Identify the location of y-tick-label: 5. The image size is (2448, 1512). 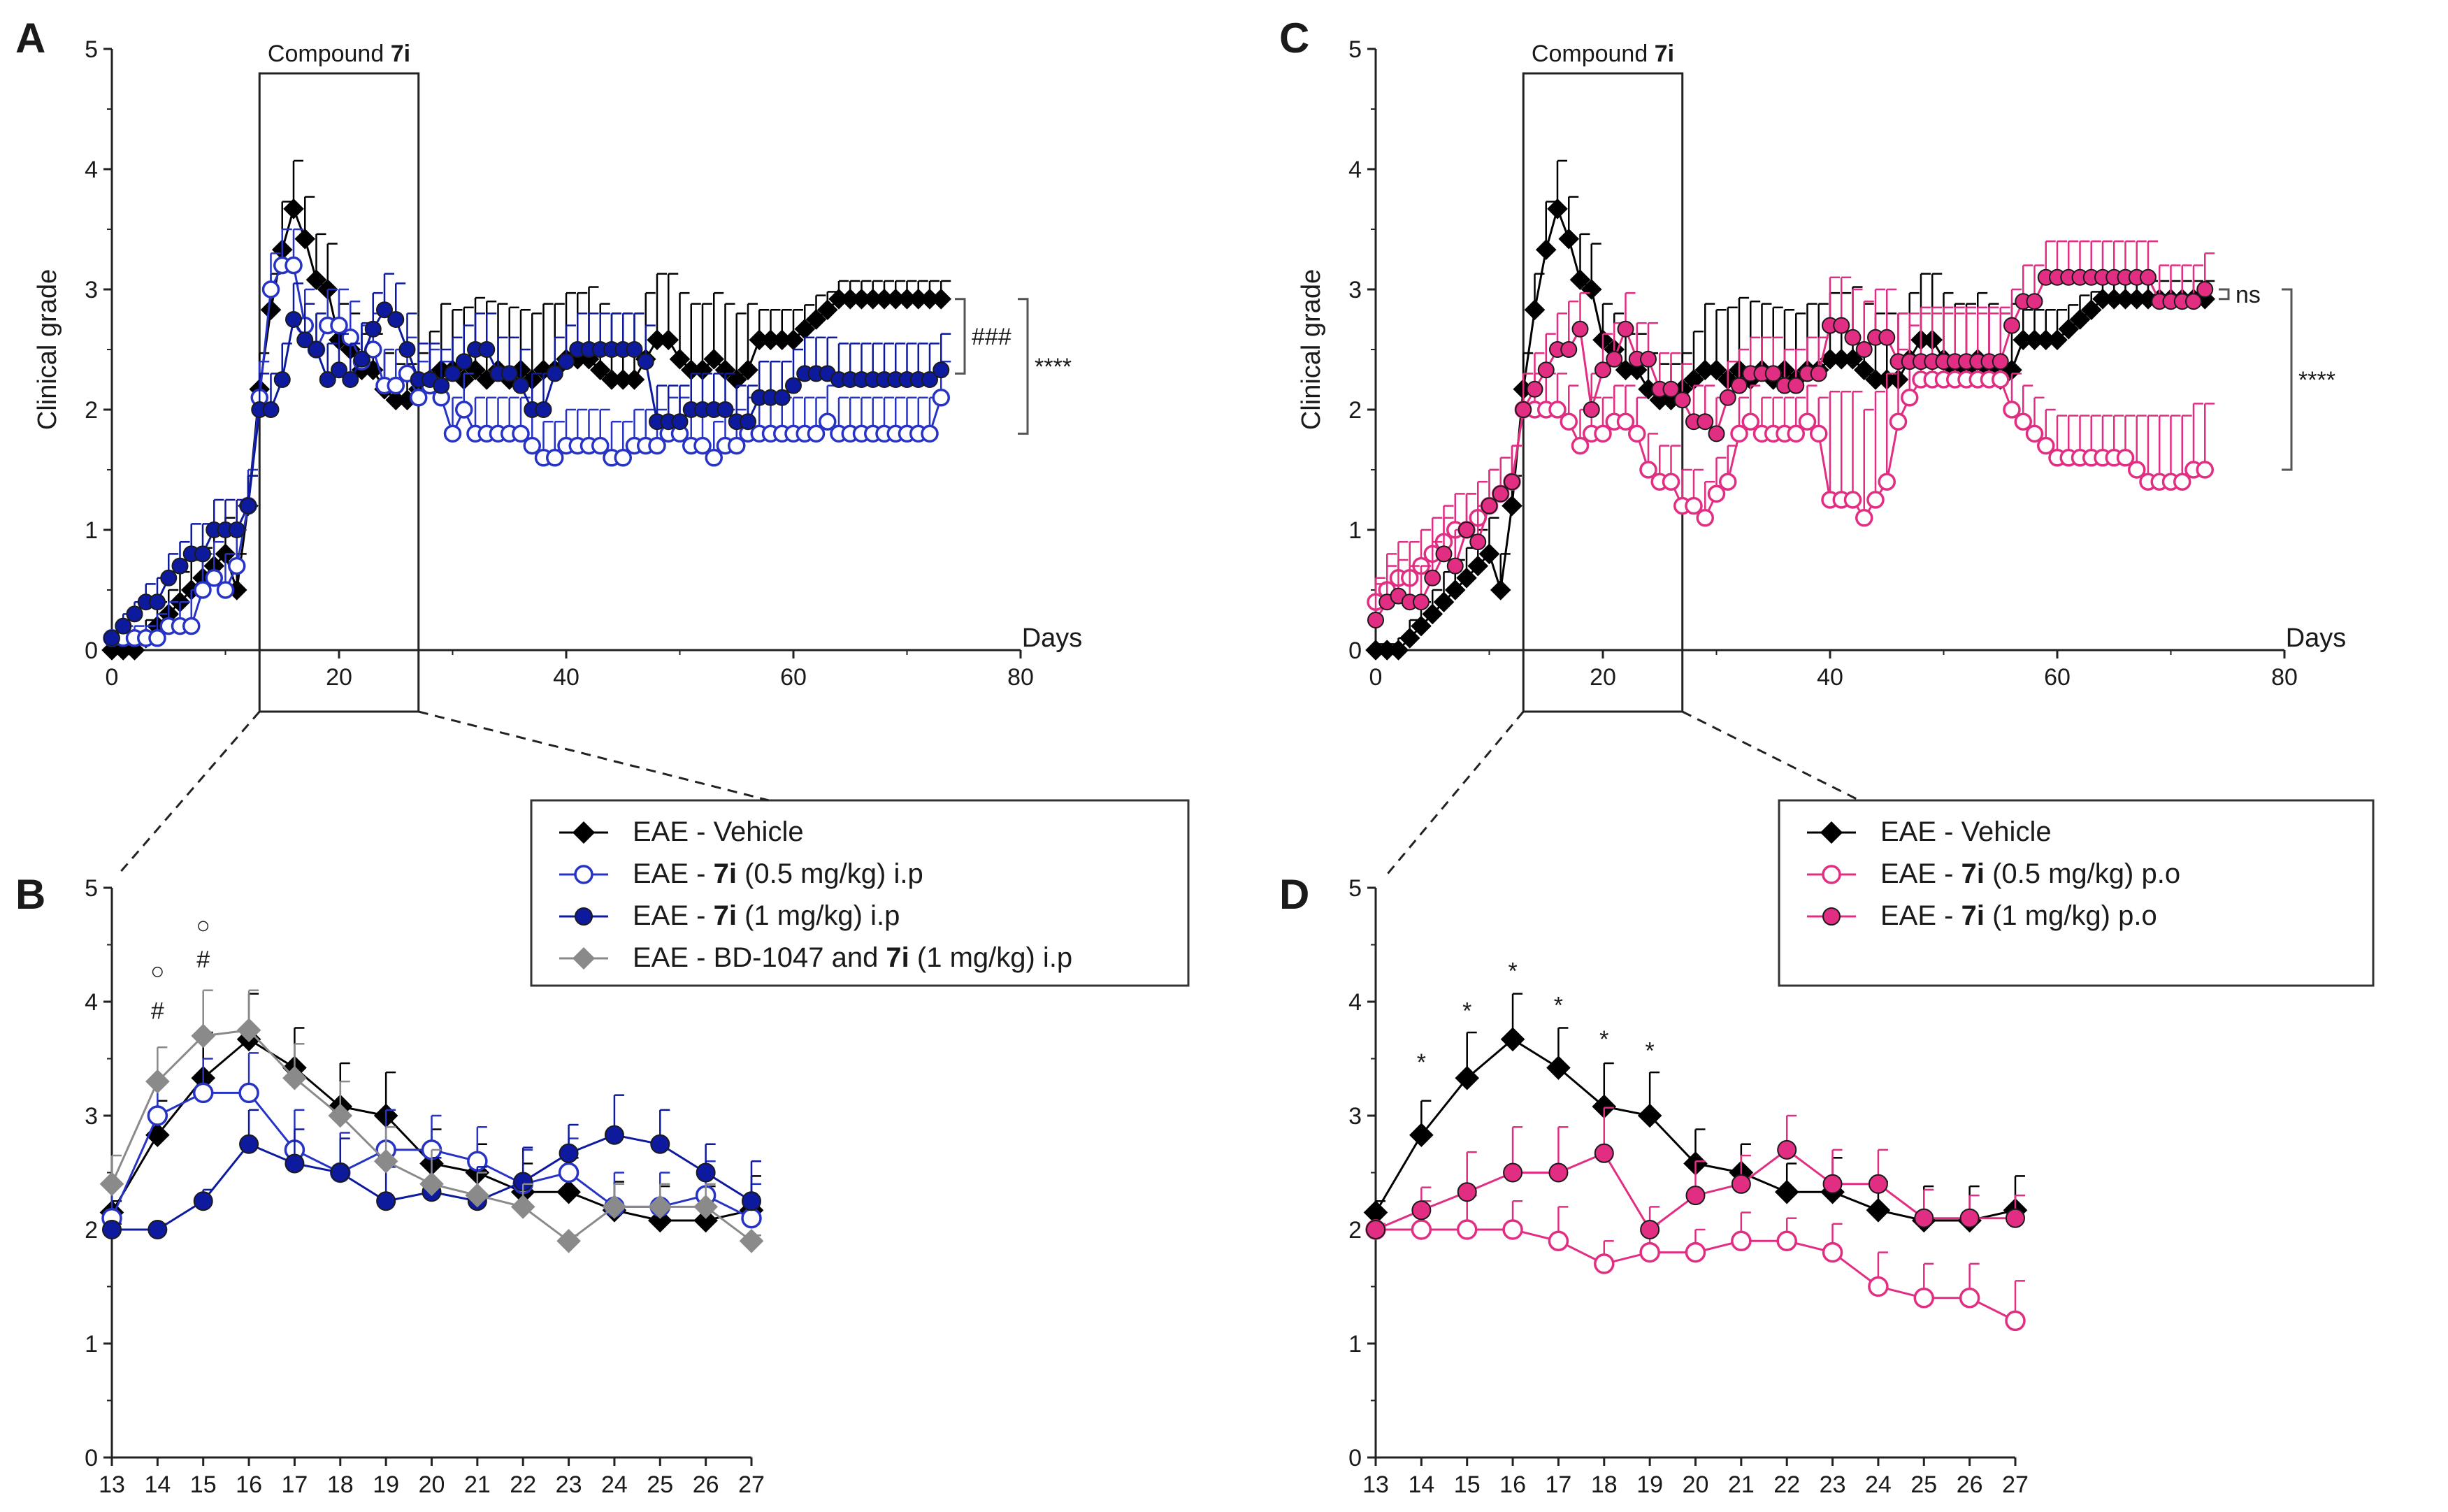
(1355, 49).